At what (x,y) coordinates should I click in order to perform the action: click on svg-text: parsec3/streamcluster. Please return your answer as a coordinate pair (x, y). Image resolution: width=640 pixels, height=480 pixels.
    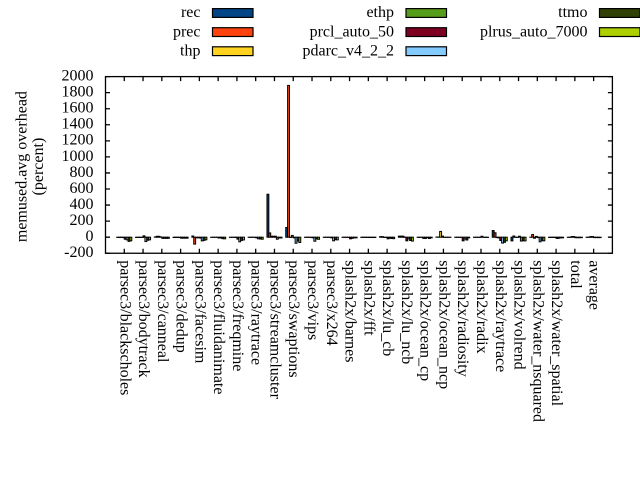
    Looking at the image, I should click on (274, 329).